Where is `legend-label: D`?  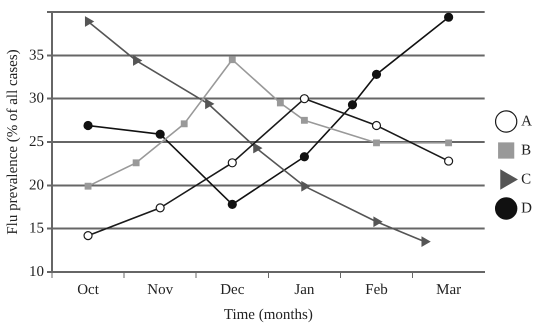 legend-label: D is located at coordinates (526, 208).